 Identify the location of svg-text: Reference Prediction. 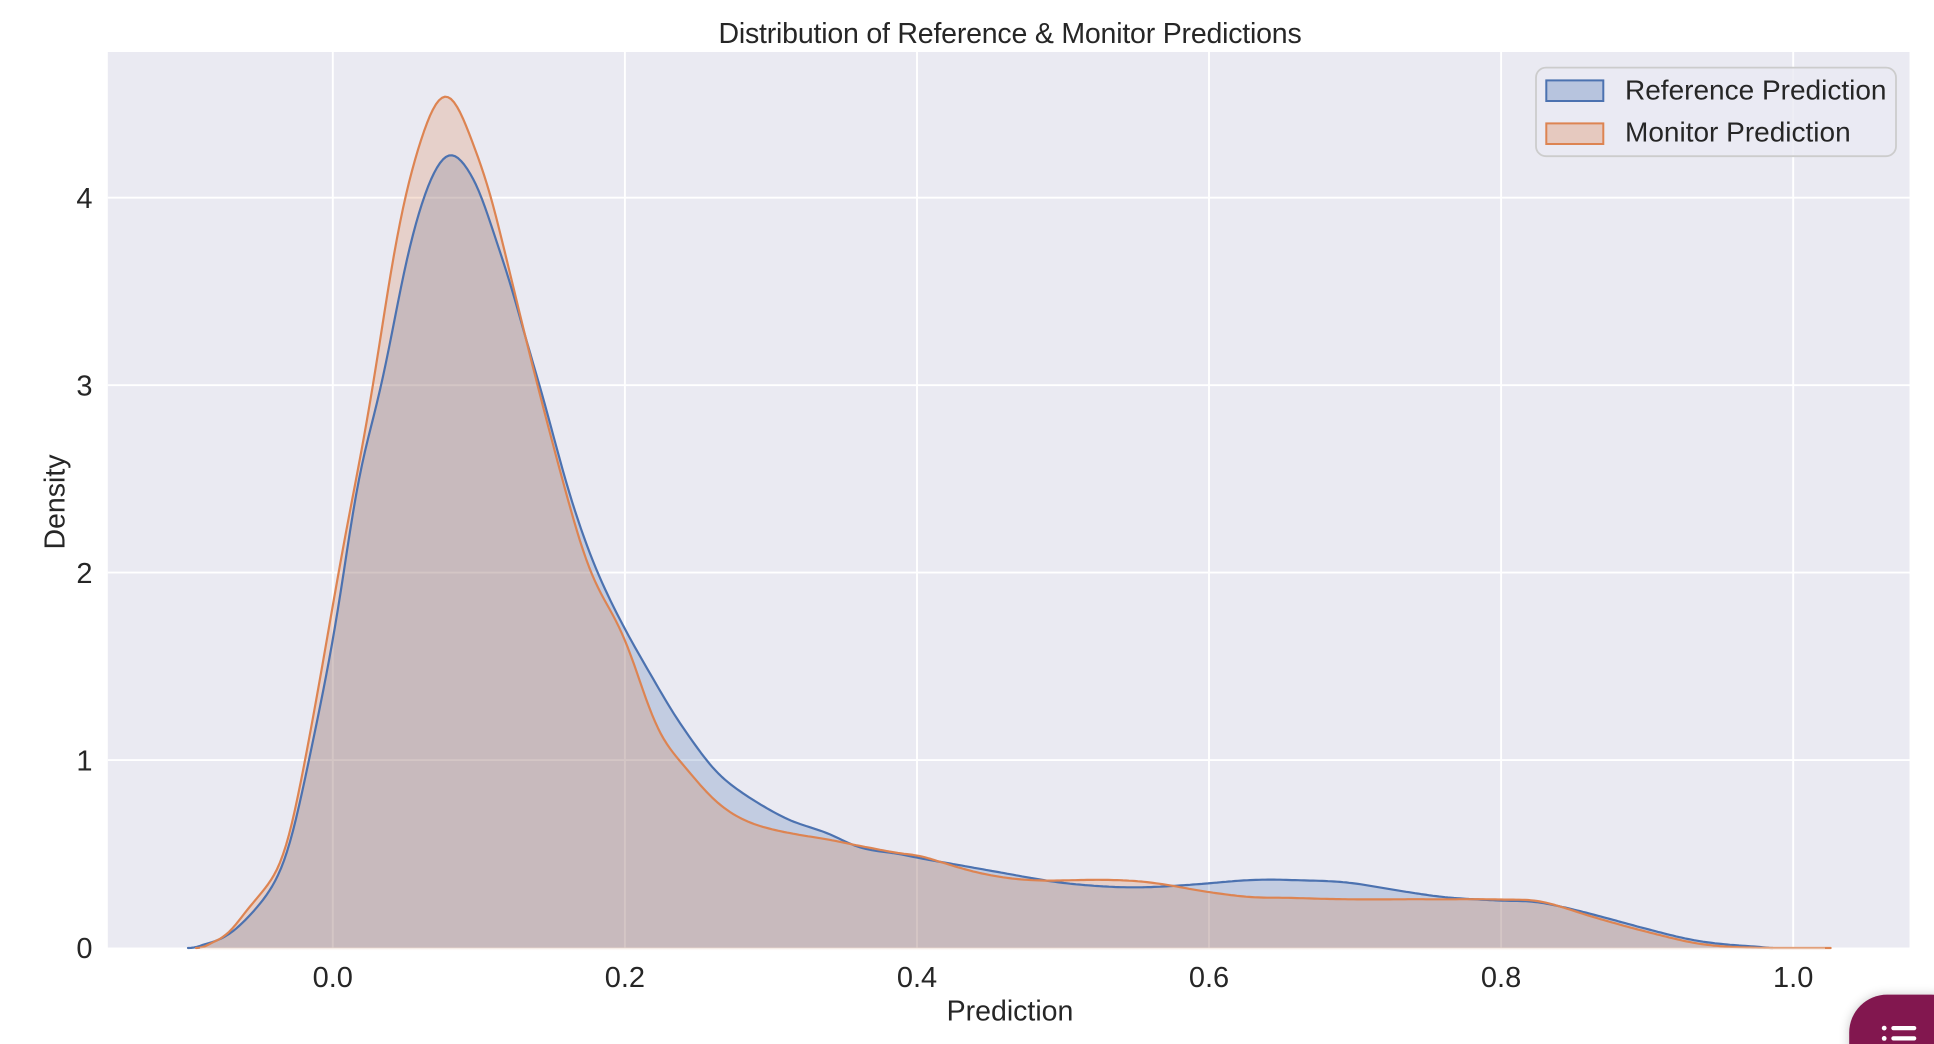
(1755, 90).